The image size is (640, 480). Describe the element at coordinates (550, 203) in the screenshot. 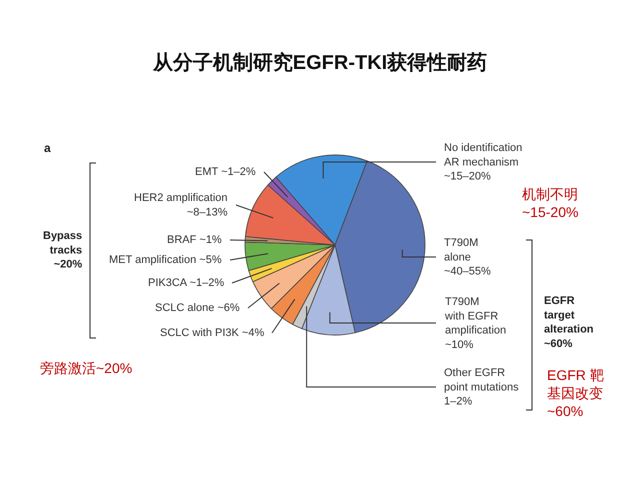

I see `text: 机制不明 ~15-20%` at that location.